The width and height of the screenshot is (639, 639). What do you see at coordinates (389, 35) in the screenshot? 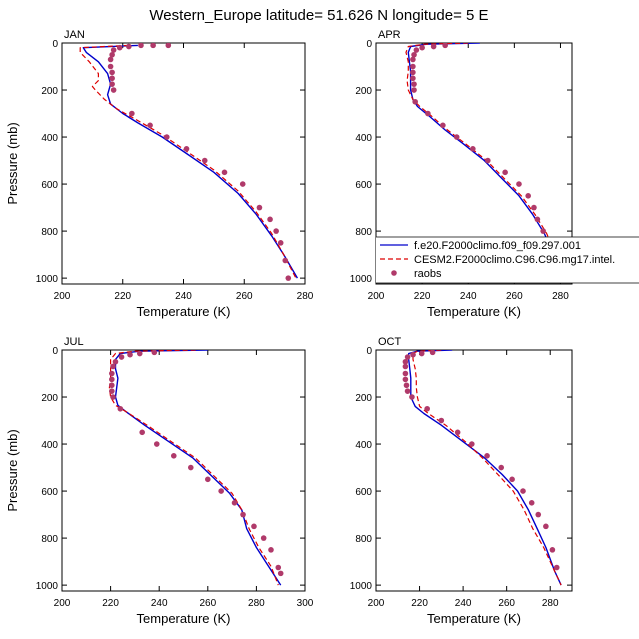
I see `panel-label: APR` at bounding box center [389, 35].